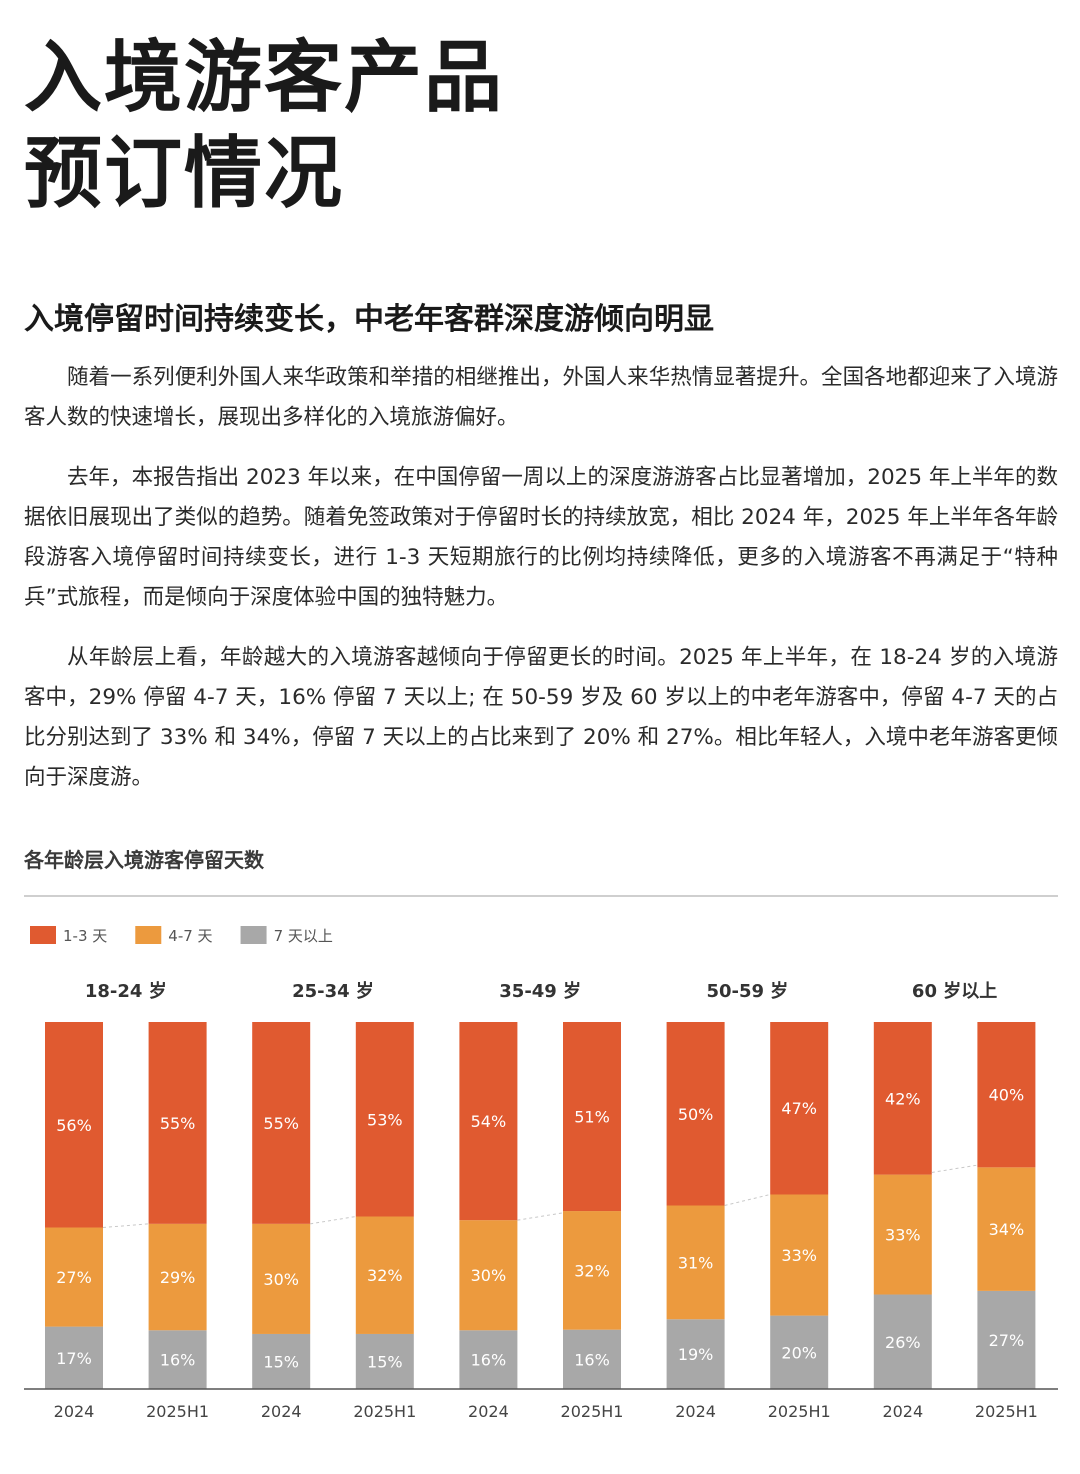 Image resolution: width=1080 pixels, height=1474 pixels. I want to click on x-tick-label-9: 2025H1, so click(1006, 1411).